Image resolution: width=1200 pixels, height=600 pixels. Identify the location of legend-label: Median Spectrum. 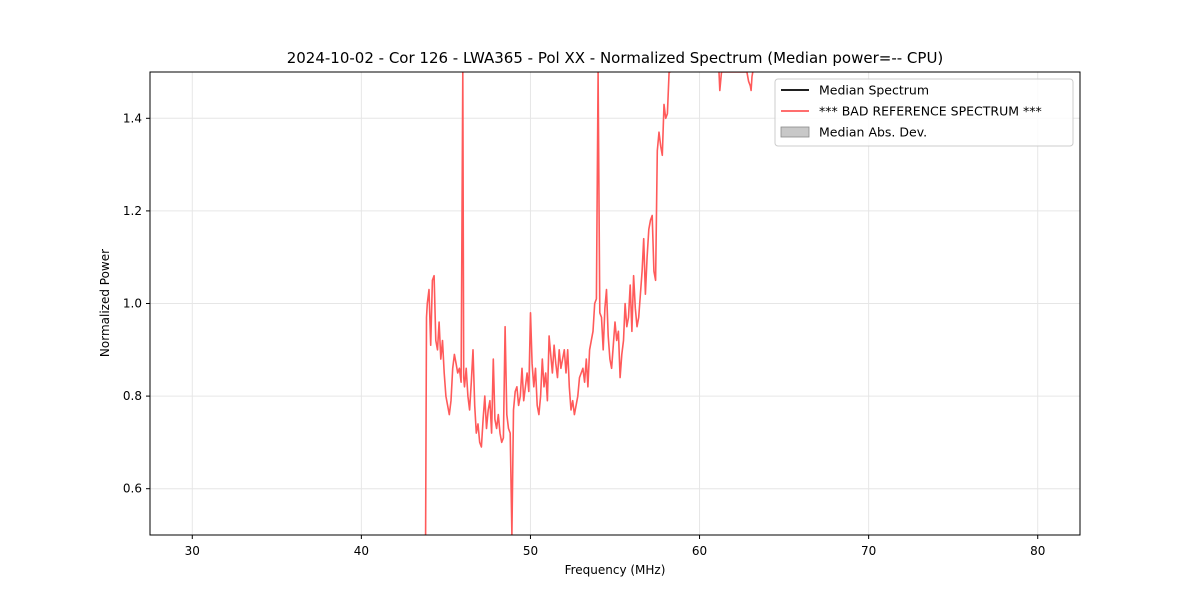
(874, 90).